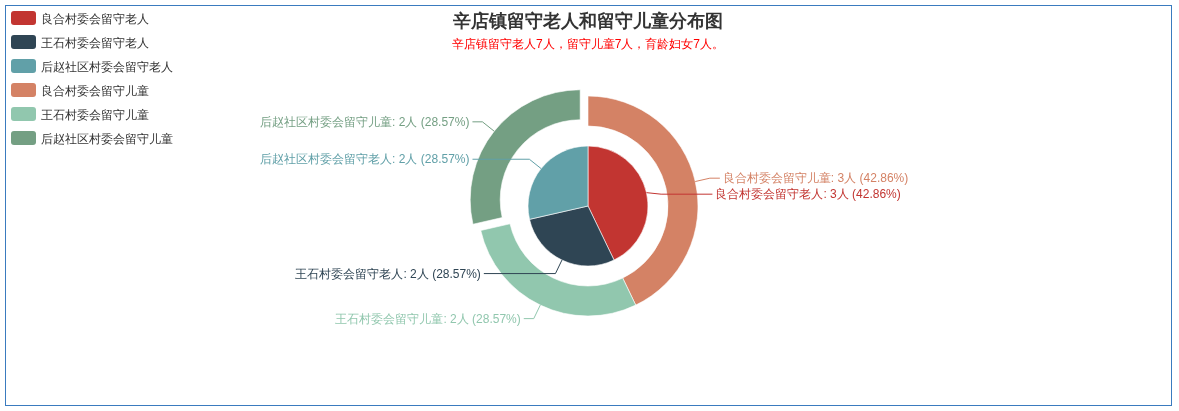 The image size is (1179, 411). What do you see at coordinates (815, 178) in the screenshot?
I see `data-label: 良合村委会留守儿童: 3人 (42.86%)` at bounding box center [815, 178].